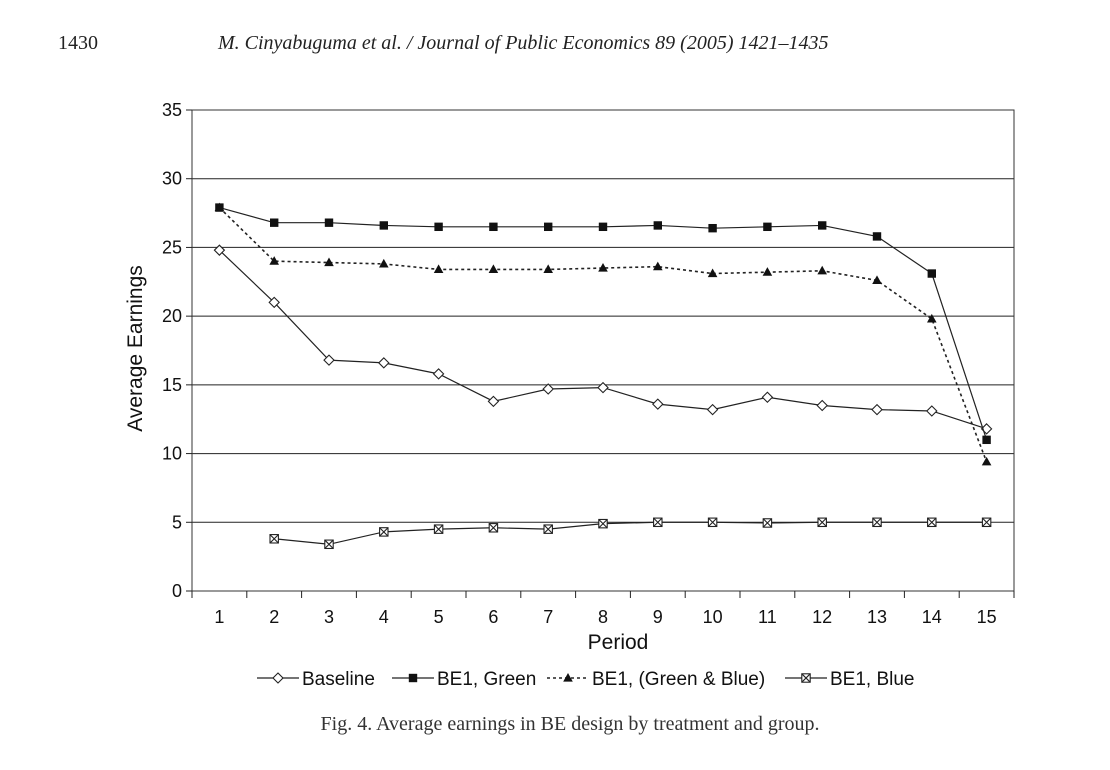 The height and width of the screenshot is (770, 1110). What do you see at coordinates (630, 533) in the screenshot?
I see `series-line` at bounding box center [630, 533].